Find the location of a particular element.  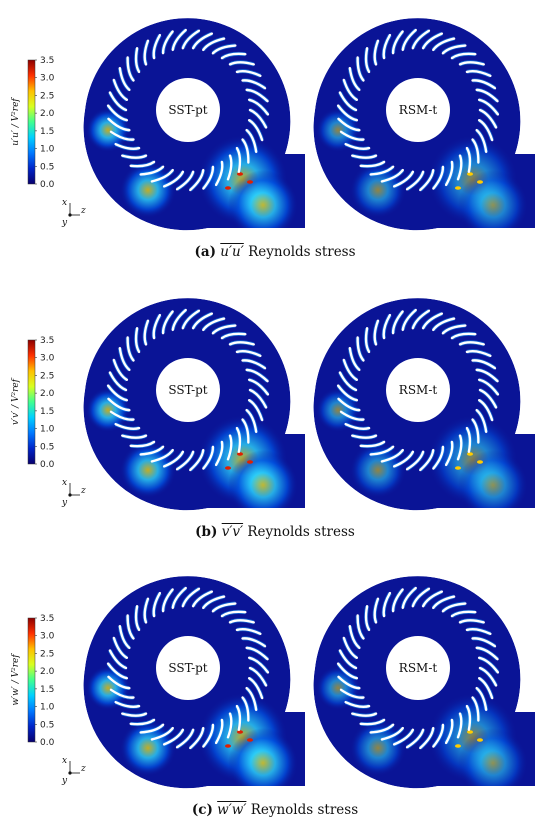

colorbar-tick-label: 3.5 is located at coordinates (47, 61).